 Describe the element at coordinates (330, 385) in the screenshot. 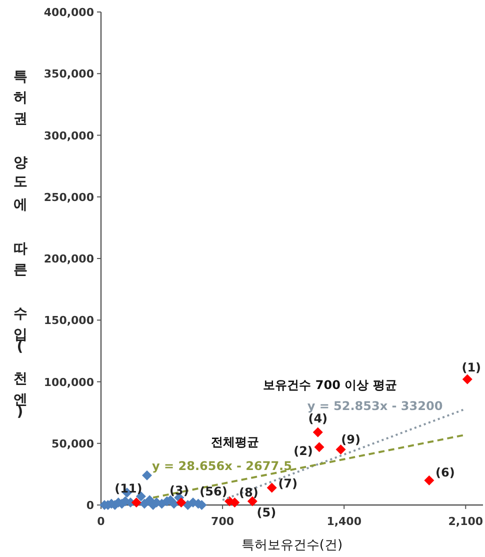

I see `annotation: 보유건수 700 이상 평균` at that location.